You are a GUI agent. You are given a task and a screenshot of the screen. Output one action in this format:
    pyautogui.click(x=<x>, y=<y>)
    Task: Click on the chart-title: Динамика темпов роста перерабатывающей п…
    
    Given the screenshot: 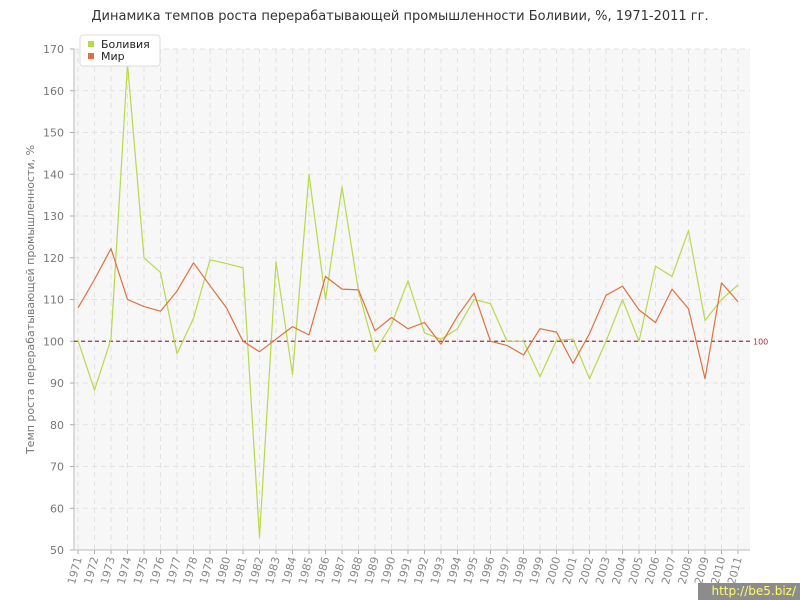 What is the action you would take?
    pyautogui.click(x=400, y=16)
    